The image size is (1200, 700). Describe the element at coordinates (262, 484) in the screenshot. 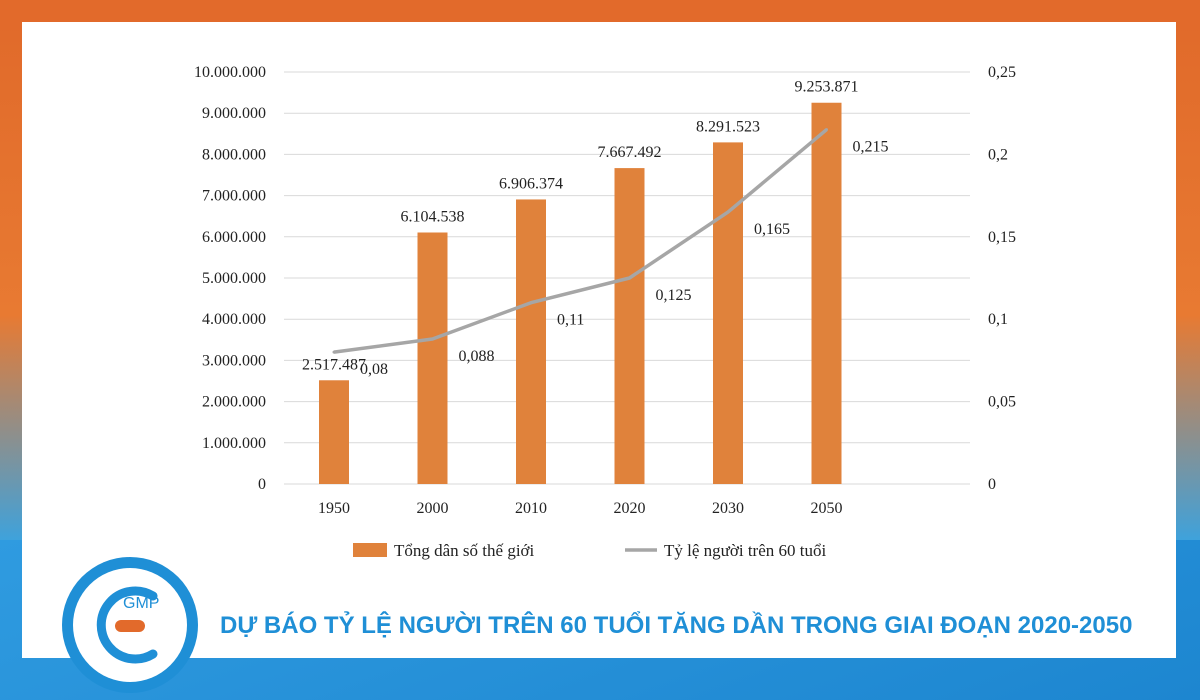

I see `left-axis-tick-label: 0` at that location.